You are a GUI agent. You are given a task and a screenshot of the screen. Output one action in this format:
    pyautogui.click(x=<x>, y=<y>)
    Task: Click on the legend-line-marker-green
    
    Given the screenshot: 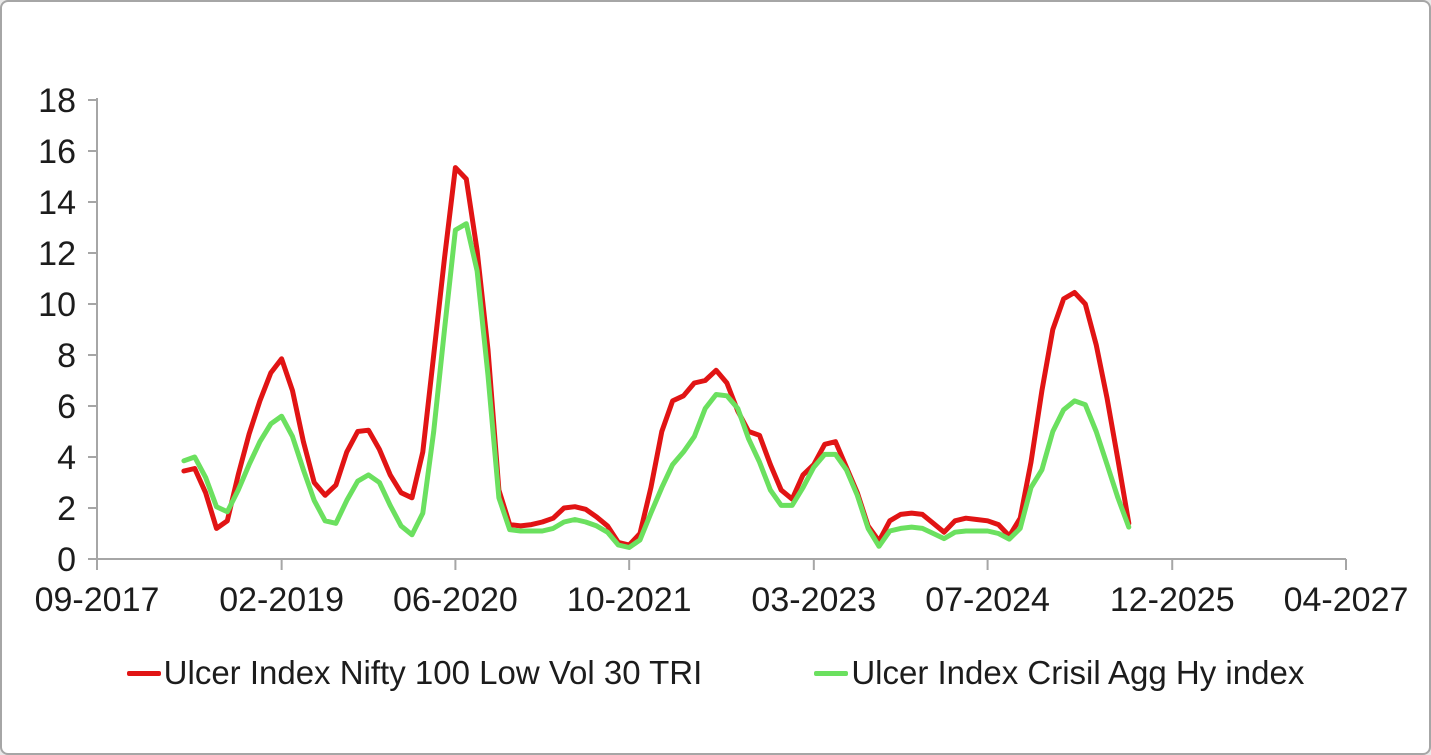 What is the action you would take?
    pyautogui.click(x=831, y=673)
    